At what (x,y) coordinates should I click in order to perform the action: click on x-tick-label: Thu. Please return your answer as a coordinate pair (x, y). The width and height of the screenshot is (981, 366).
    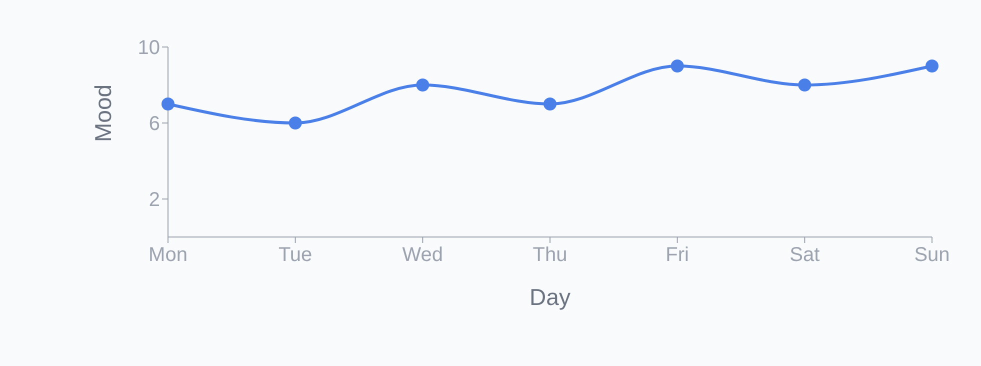
    Looking at the image, I should click on (550, 255).